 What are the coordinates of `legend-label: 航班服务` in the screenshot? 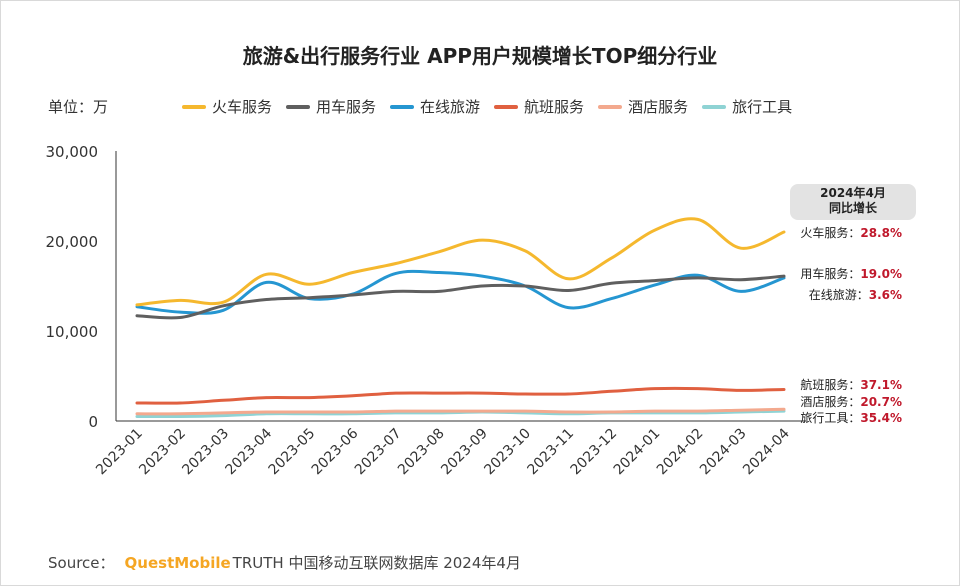 It's located at (554, 107).